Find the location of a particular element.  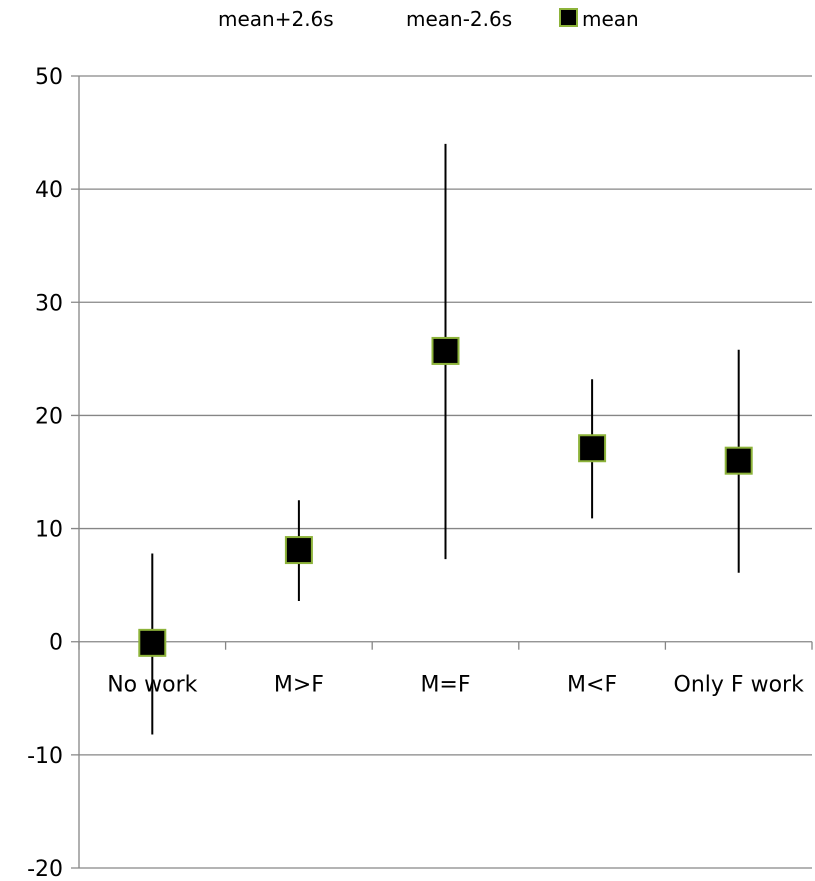

legend: mean+2.6s mean-2.6s mean is located at coordinates (428, 19).